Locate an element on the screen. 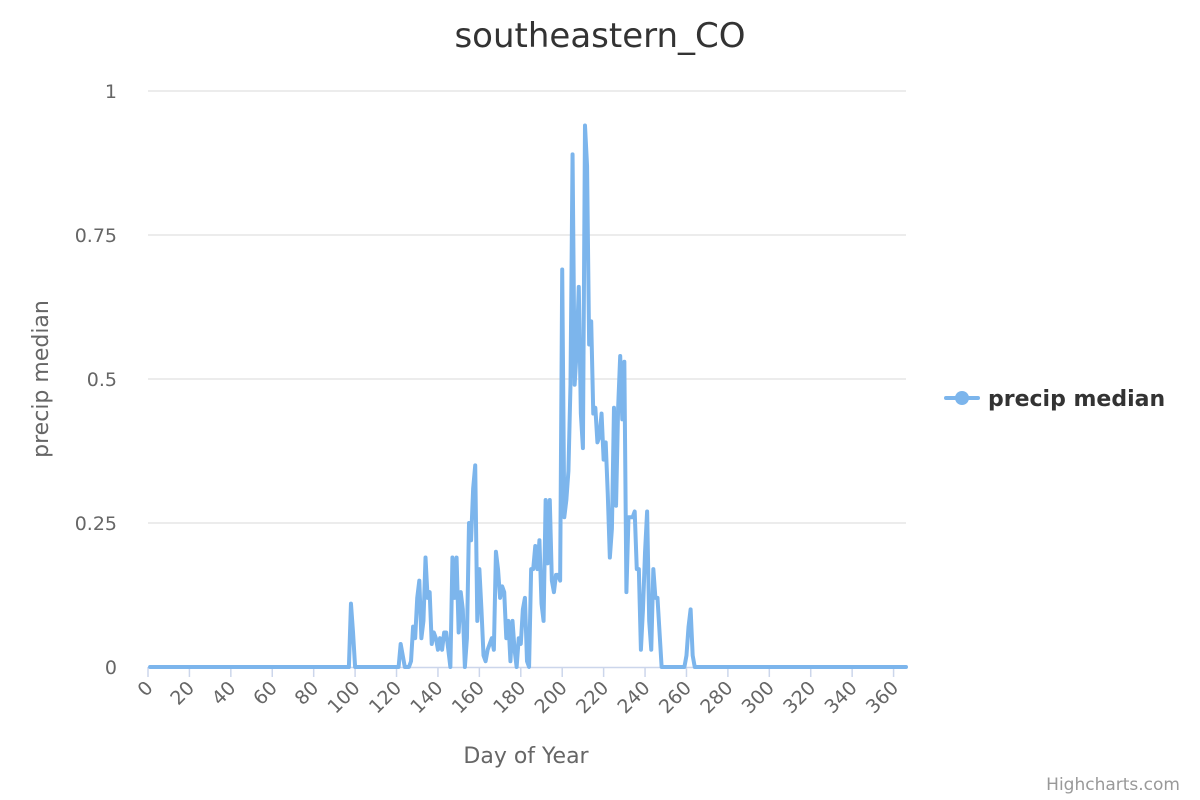  y-axis-title: precip median is located at coordinates (41, 379).